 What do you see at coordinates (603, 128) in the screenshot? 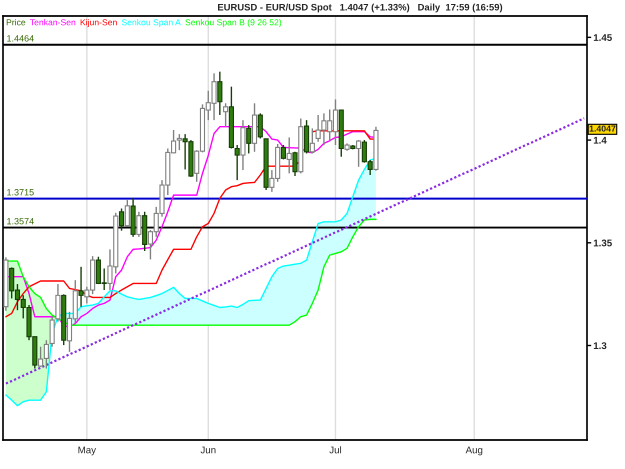
I see `annotation: 1.4047` at bounding box center [603, 128].